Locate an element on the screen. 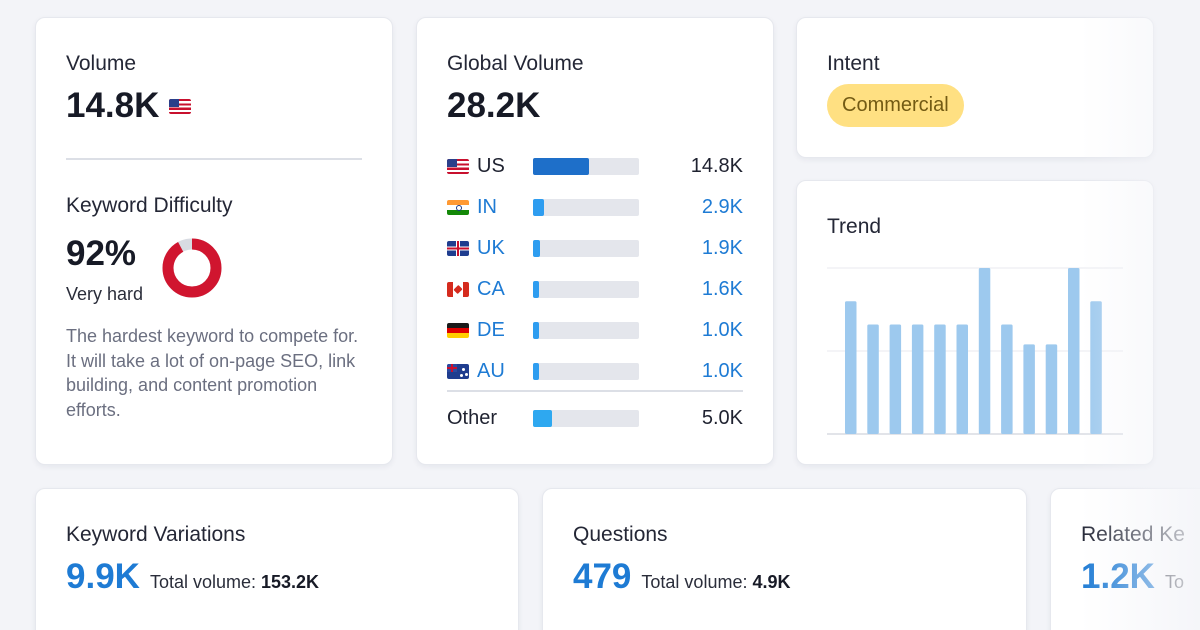 This screenshot has width=1200, height=630. country-code: US is located at coordinates (491, 166).